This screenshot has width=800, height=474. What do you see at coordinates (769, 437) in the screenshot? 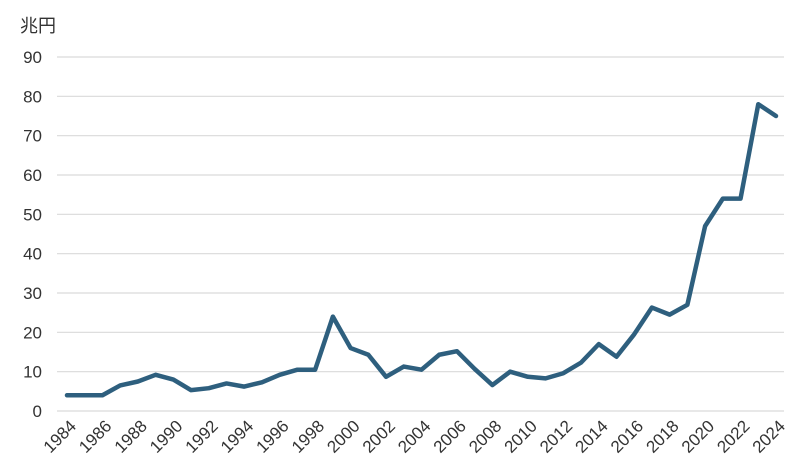
I see `x-tick-label: 2024` at bounding box center [769, 437].